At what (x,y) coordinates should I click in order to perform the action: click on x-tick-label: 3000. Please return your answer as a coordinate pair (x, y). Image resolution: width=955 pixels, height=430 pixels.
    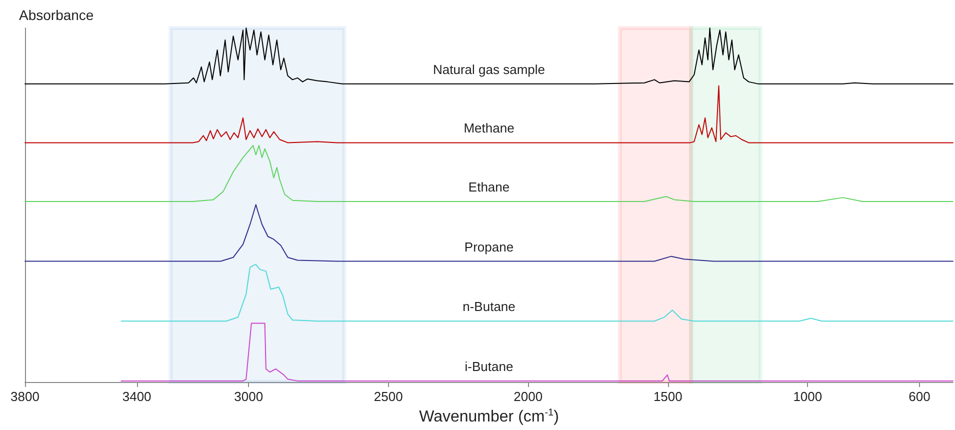
    Looking at the image, I should click on (249, 396).